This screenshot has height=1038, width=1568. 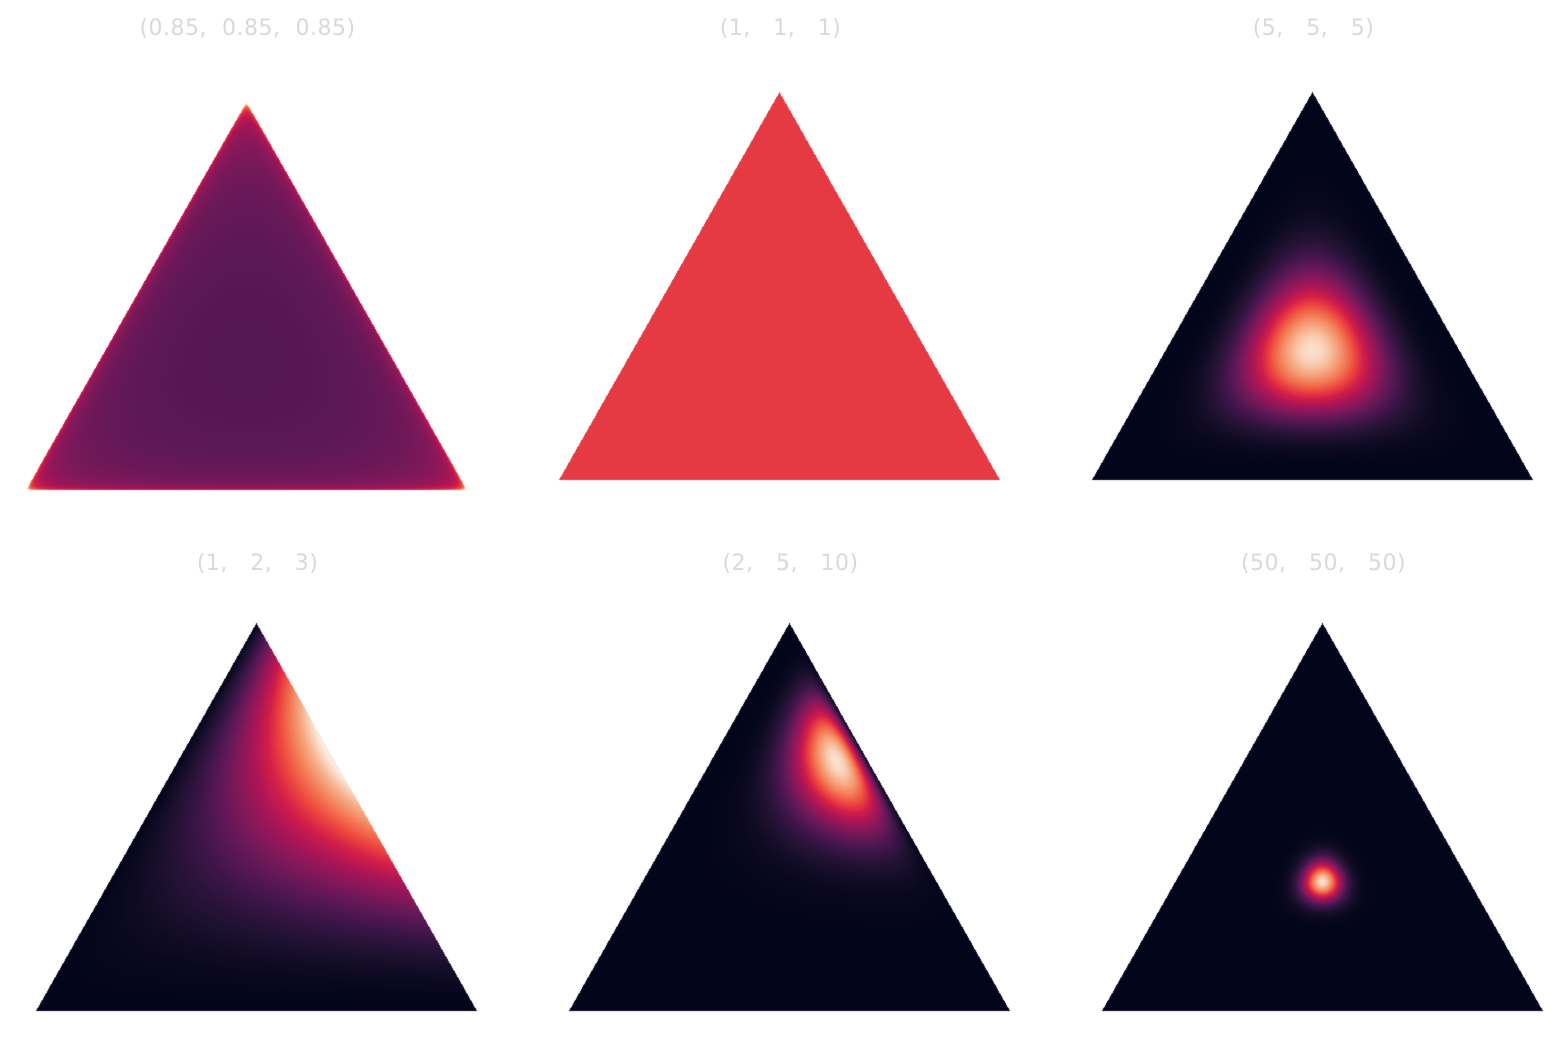 What do you see at coordinates (1323, 563) in the screenshot?
I see `panel-title: (50, 50, 50)` at bounding box center [1323, 563].